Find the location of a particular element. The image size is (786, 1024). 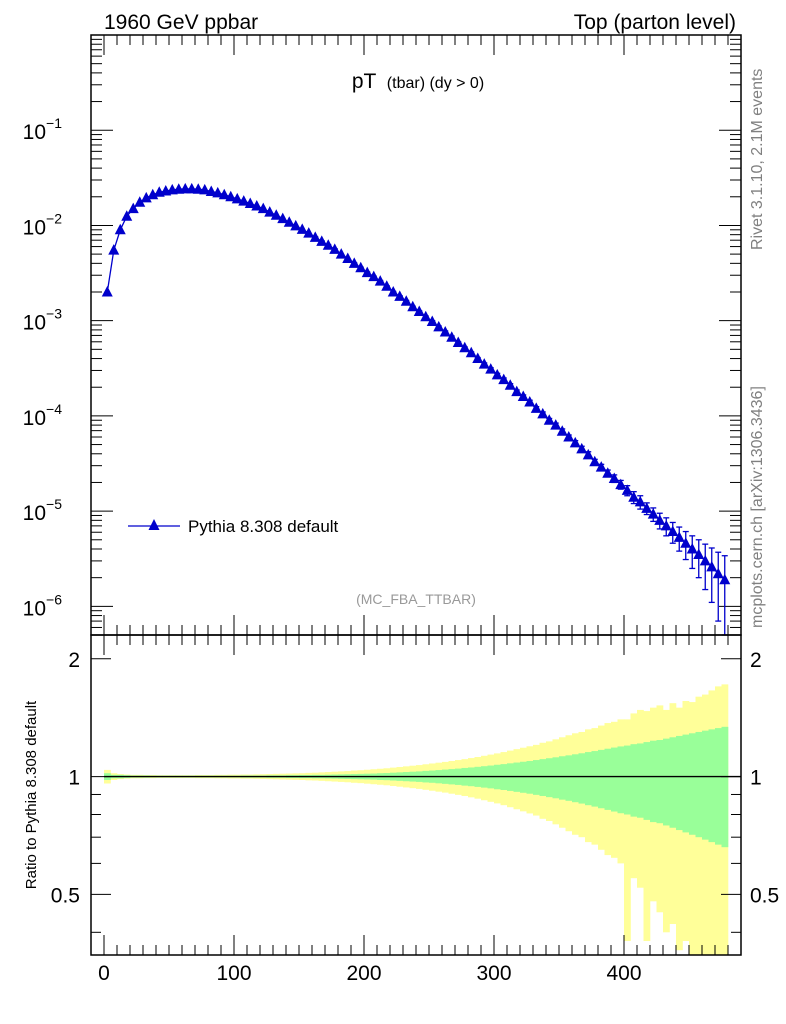

ratio-y-tick-label: 0.5 is located at coordinates (65, 895).